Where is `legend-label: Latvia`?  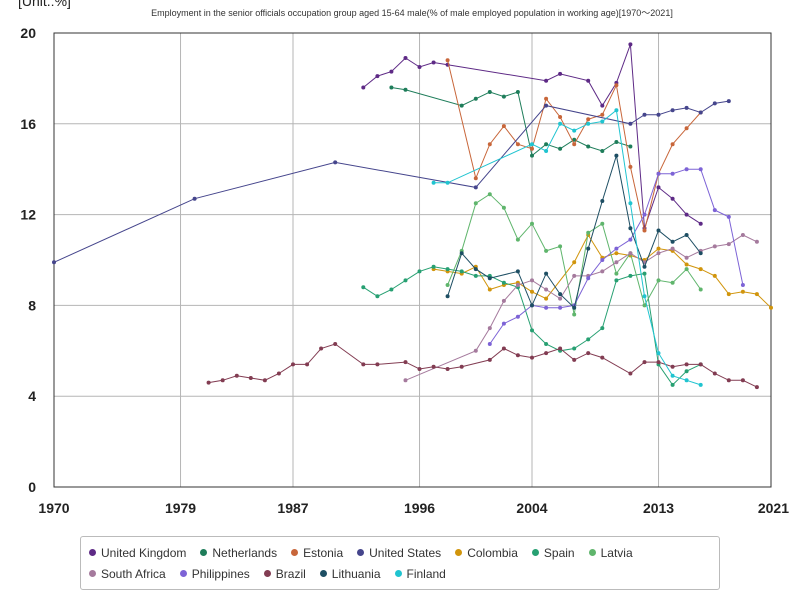
legend-label: Latvia is located at coordinates (616, 552).